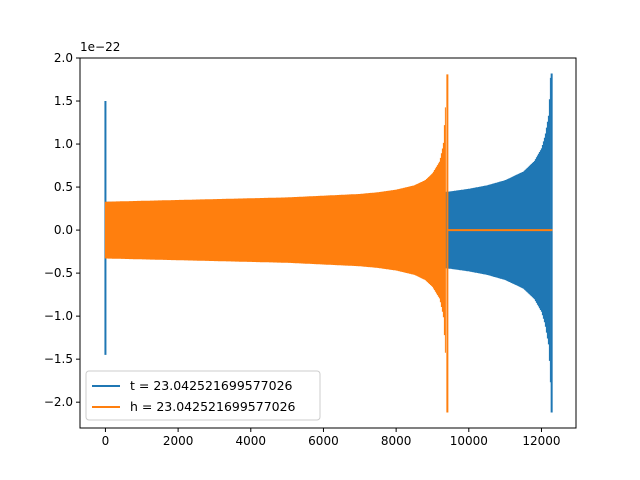 The image size is (640, 480). Describe the element at coordinates (251, 441) in the screenshot. I see `x-tick-label: 4000` at that location.